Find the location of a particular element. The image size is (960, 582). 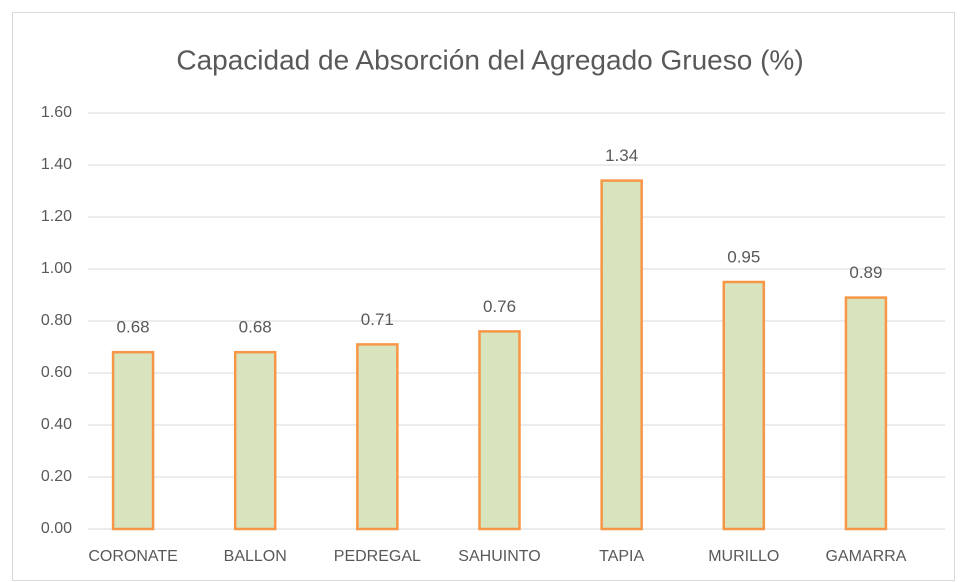

data-label: 0.95 is located at coordinates (743, 256).